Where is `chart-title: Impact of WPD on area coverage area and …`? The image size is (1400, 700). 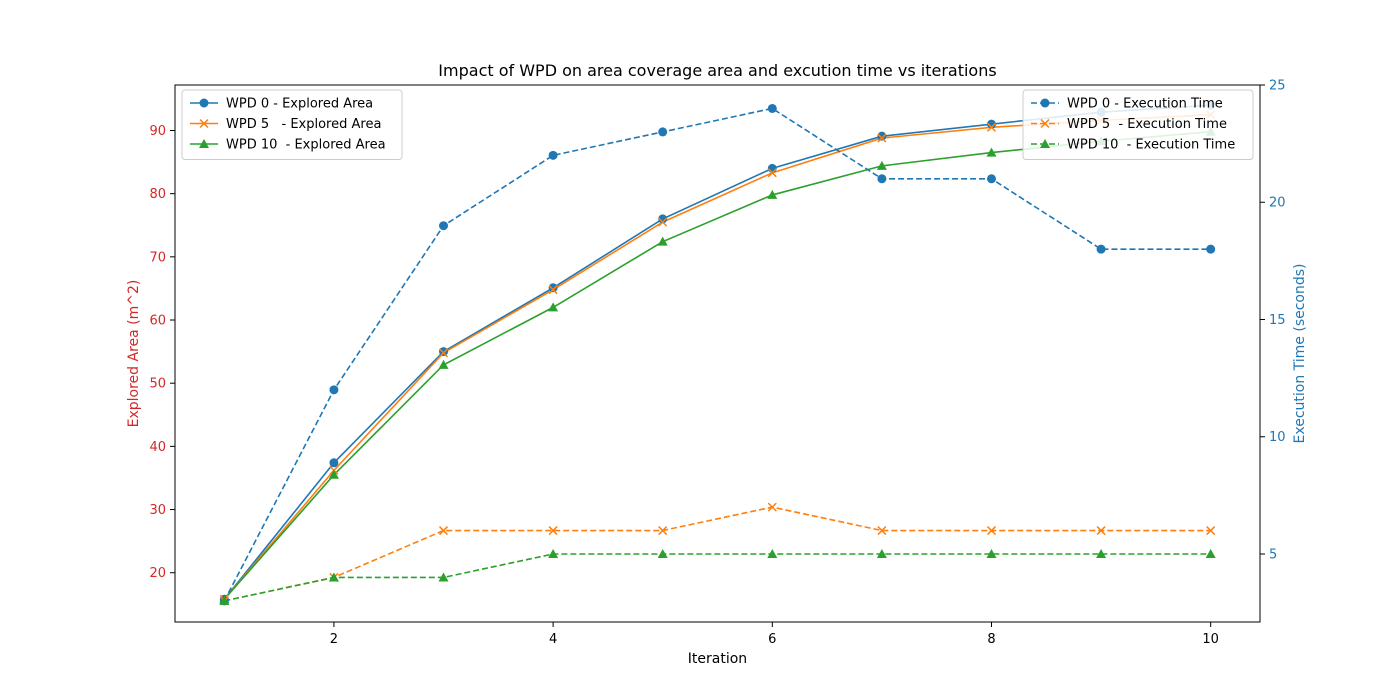 chart-title: Impact of WPD on area coverage area and … is located at coordinates (717, 70).